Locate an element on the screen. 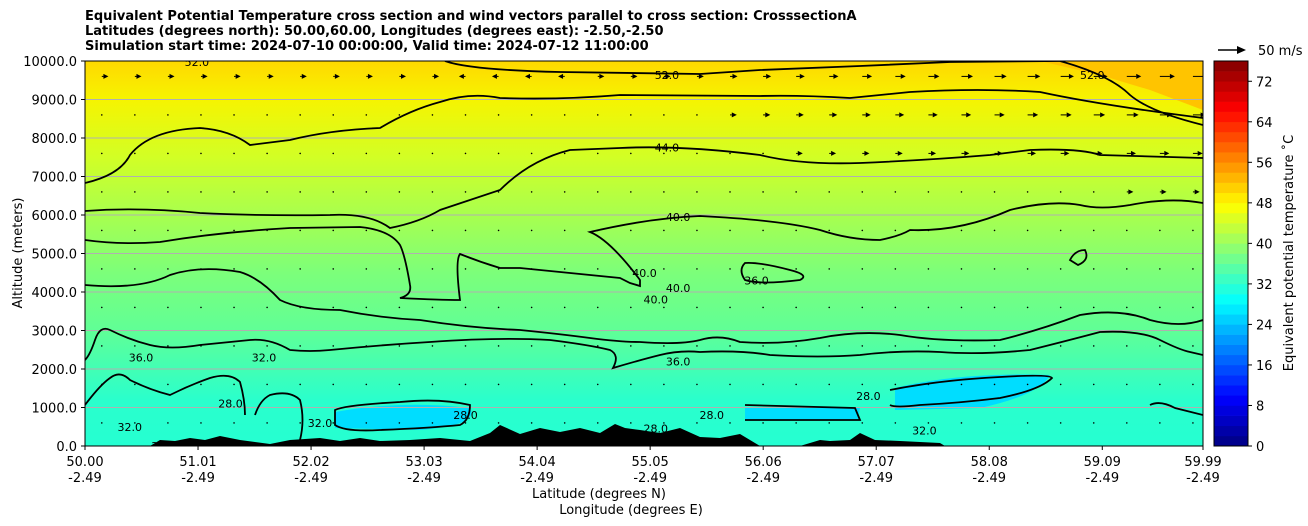  wind-key: 50 m/s is located at coordinates (1260, 51).